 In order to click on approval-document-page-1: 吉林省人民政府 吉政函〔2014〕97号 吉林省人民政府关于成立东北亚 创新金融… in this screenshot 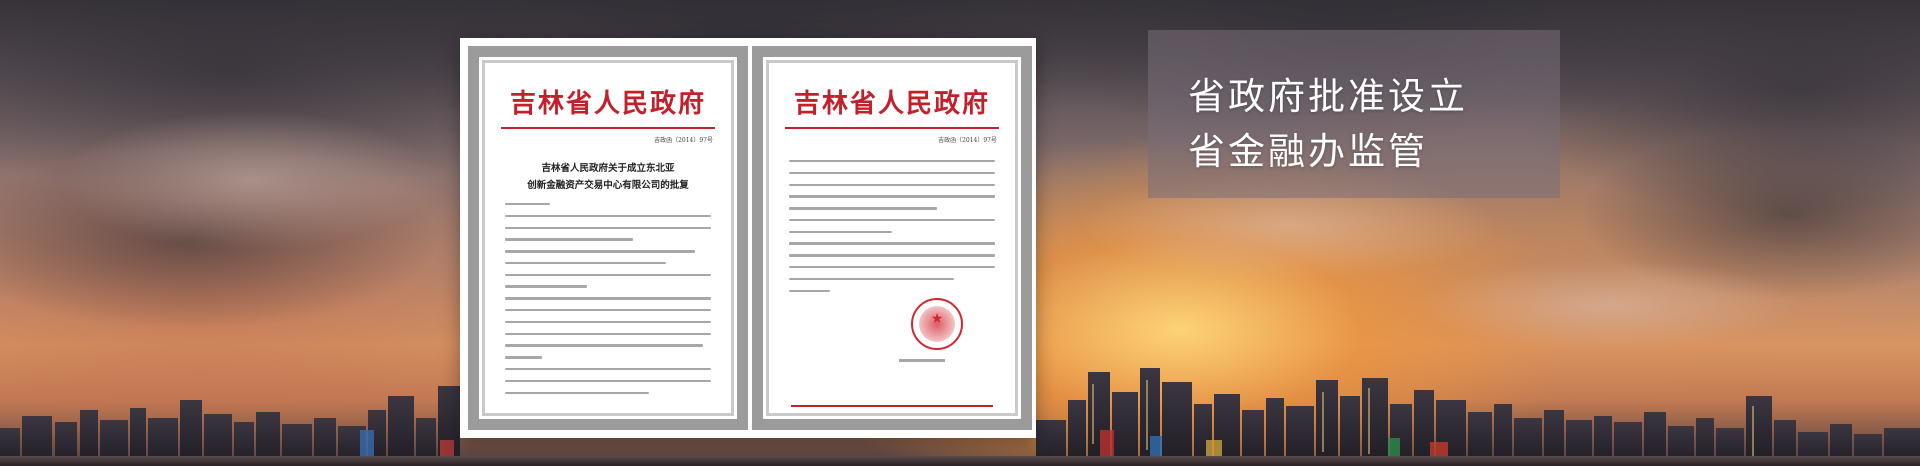, I will do `click(608, 238)`.